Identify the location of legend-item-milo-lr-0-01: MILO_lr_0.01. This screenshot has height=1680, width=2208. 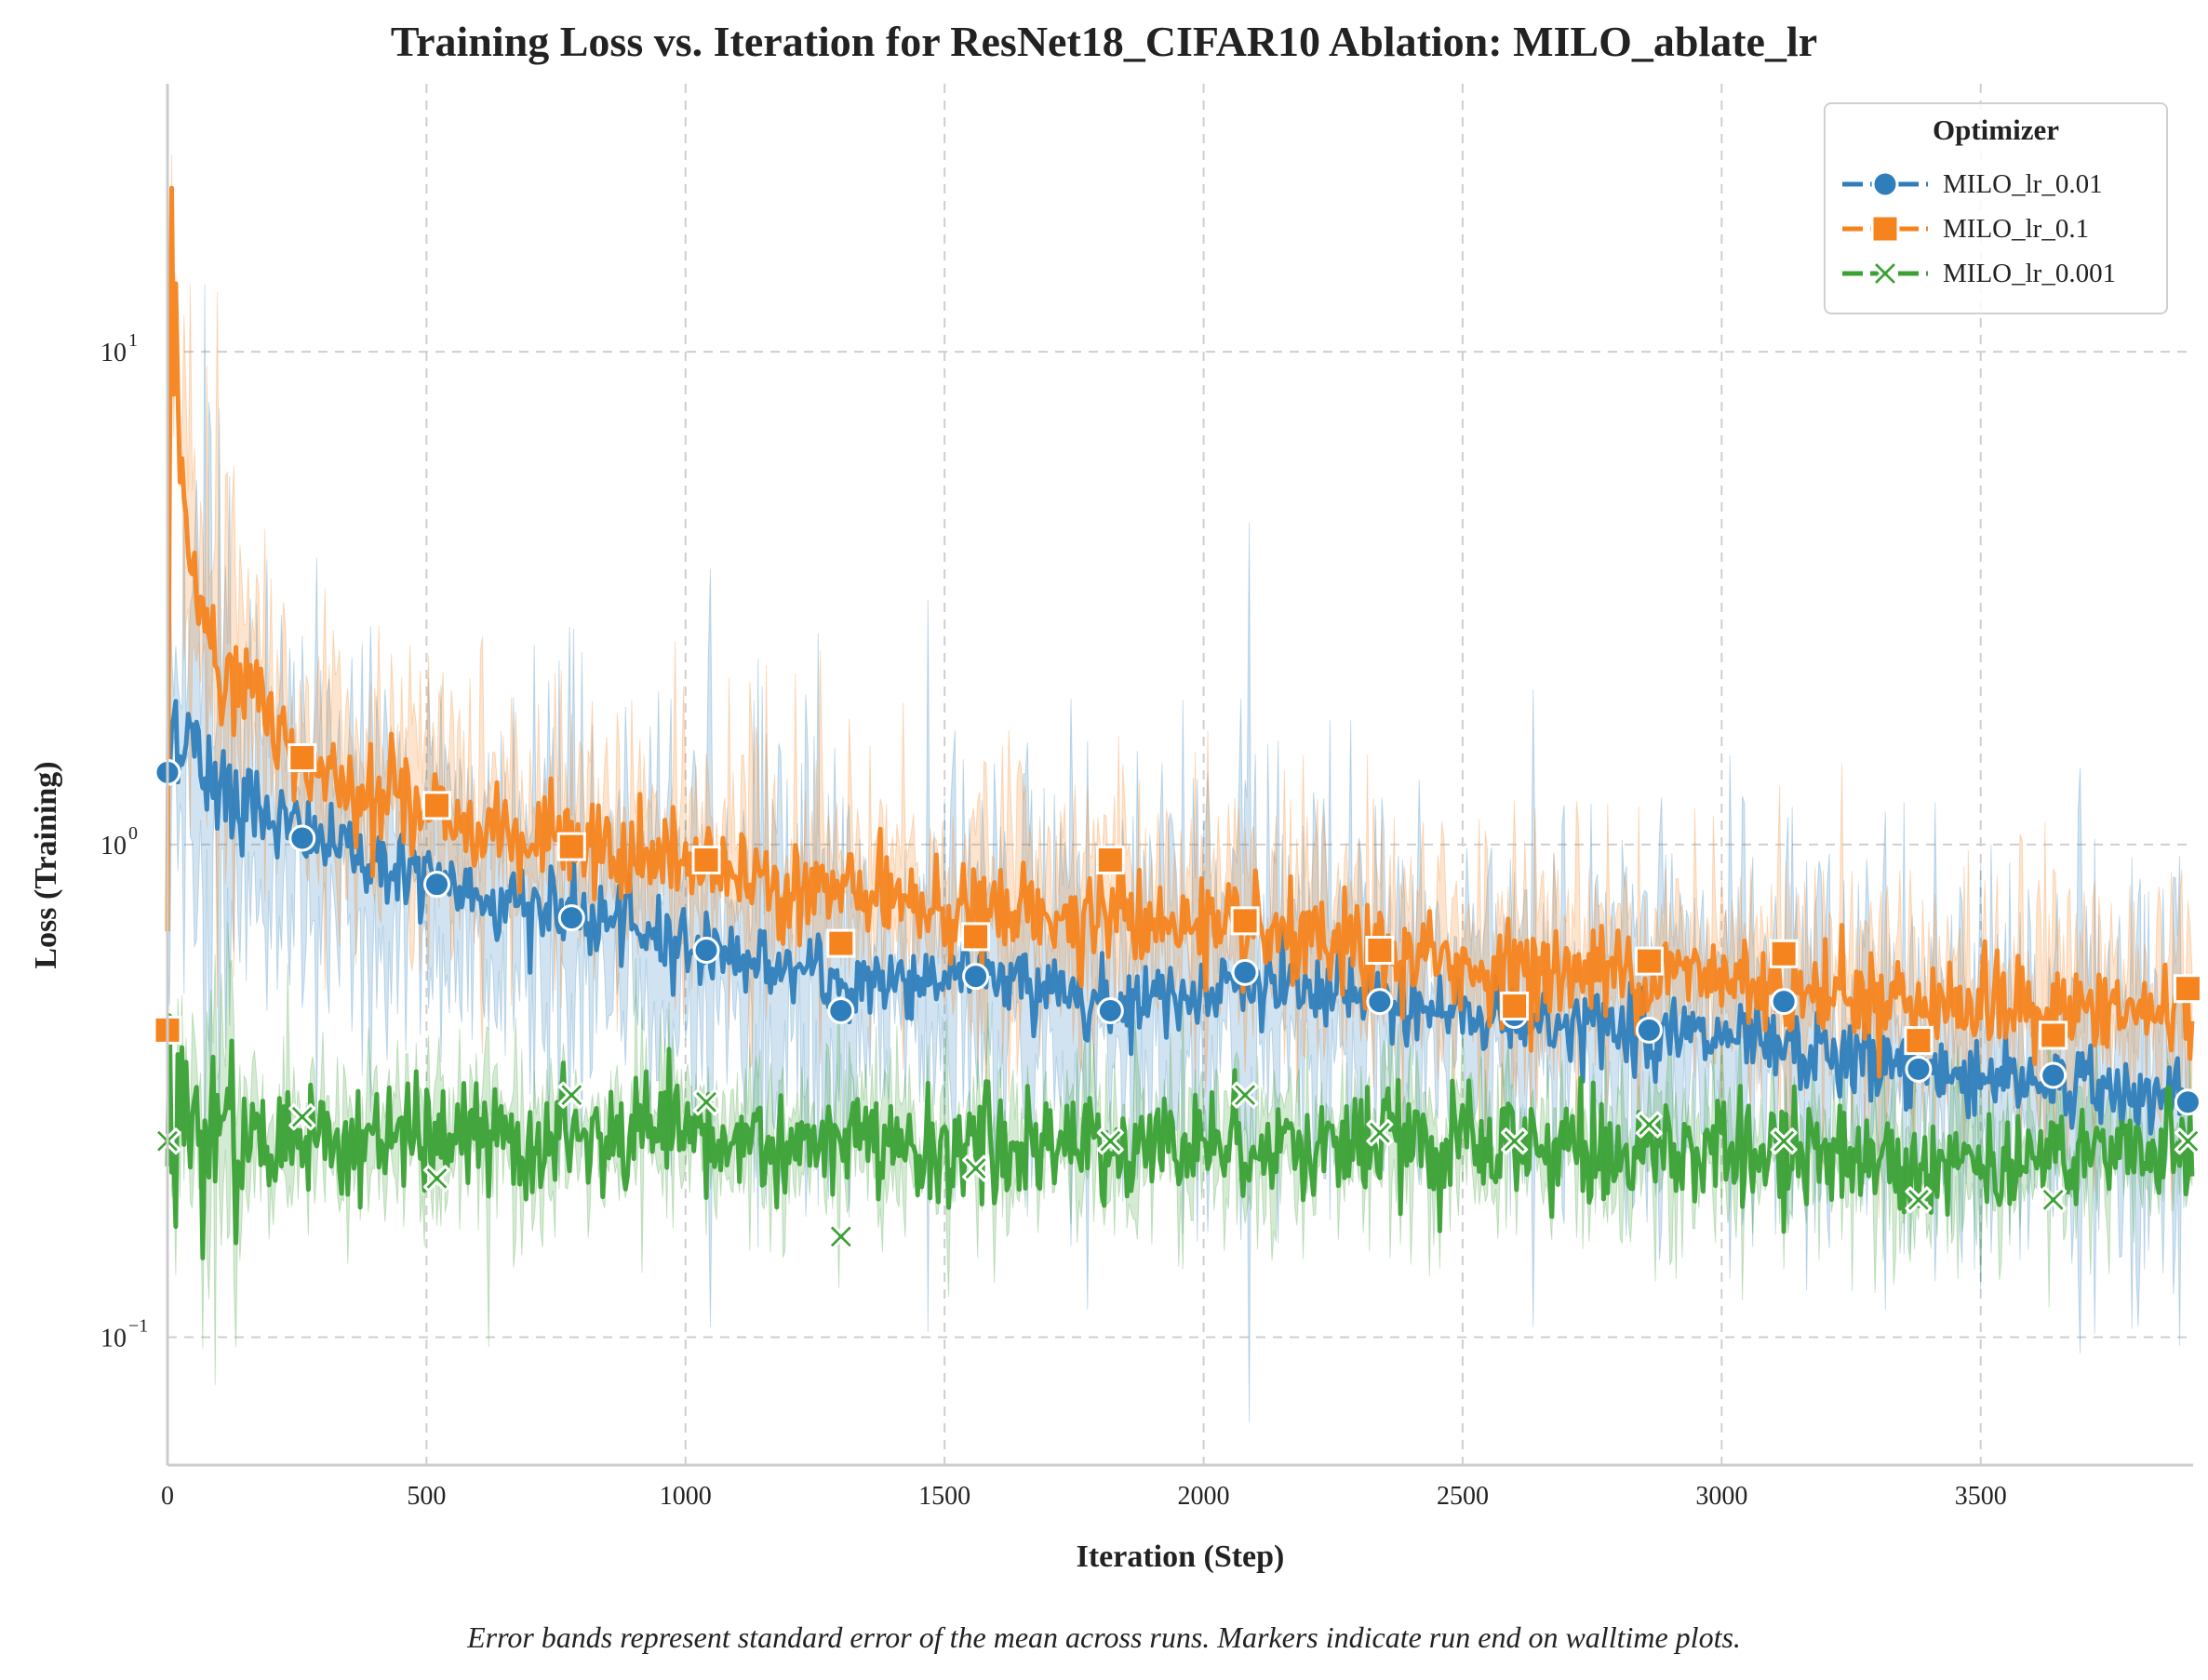
(2001, 184).